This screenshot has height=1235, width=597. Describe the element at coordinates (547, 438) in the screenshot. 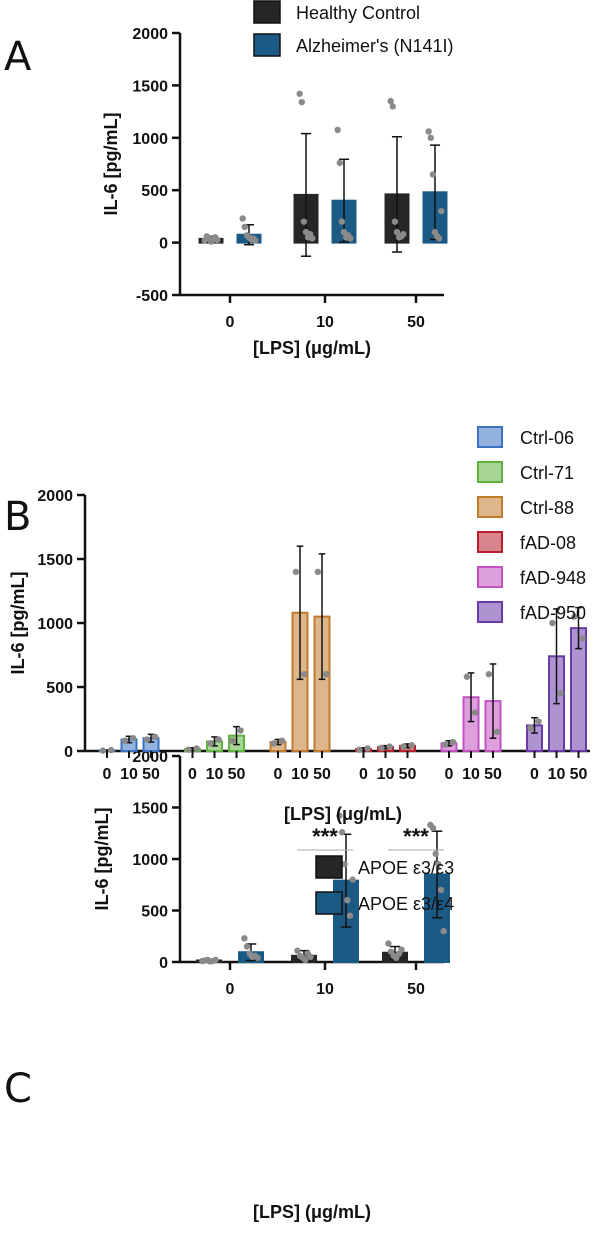

I see `legend-label: Ctrl-06` at that location.